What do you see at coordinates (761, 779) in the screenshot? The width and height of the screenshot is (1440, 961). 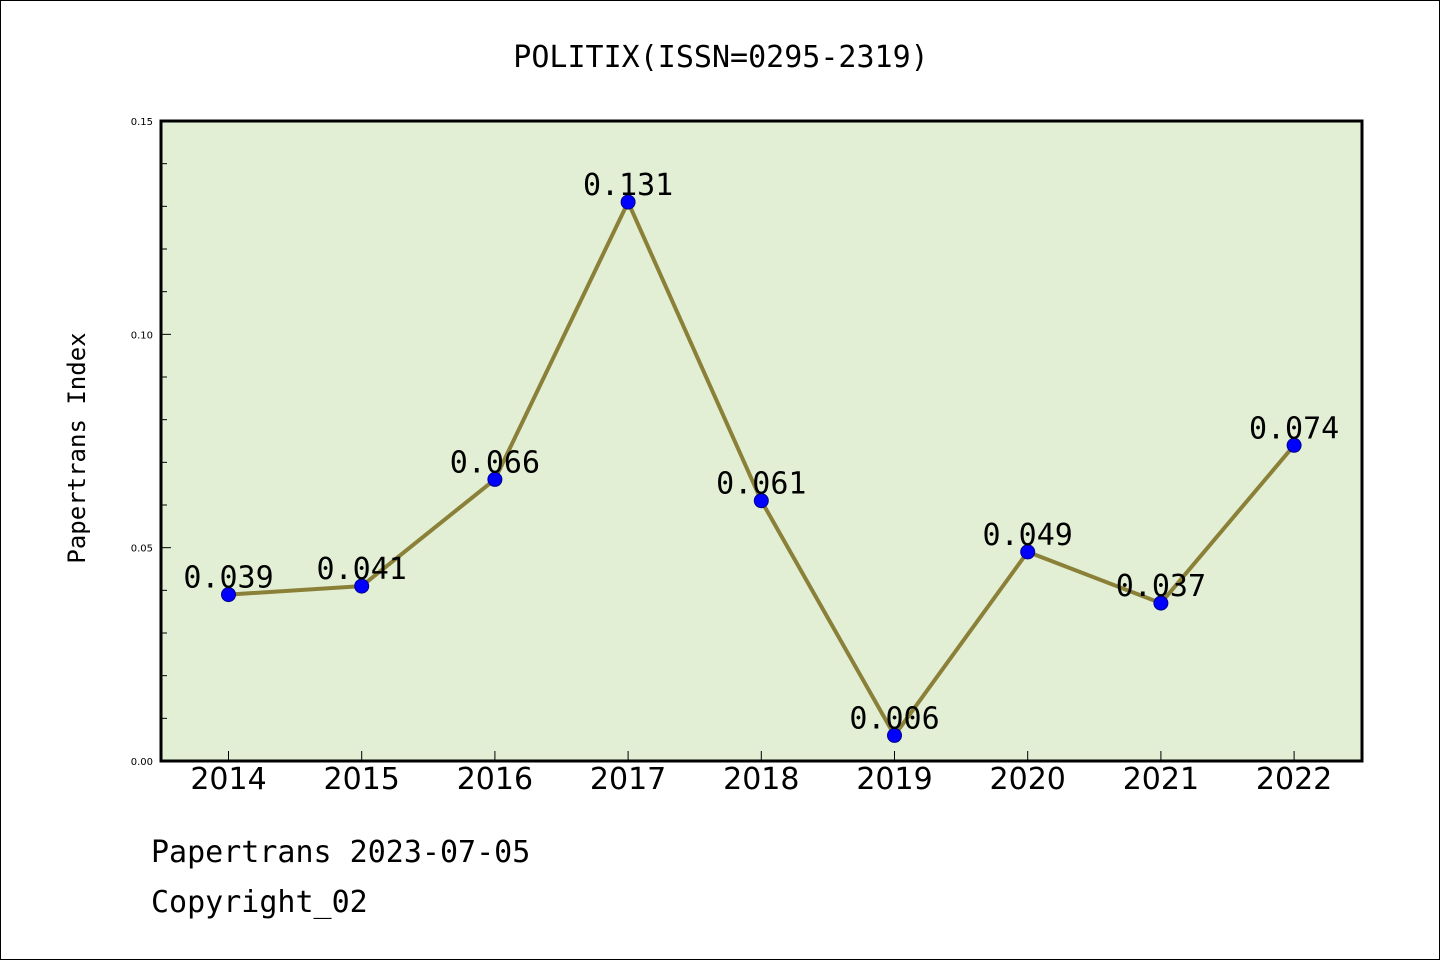 I see `x-tick-label: 2018` at bounding box center [761, 779].